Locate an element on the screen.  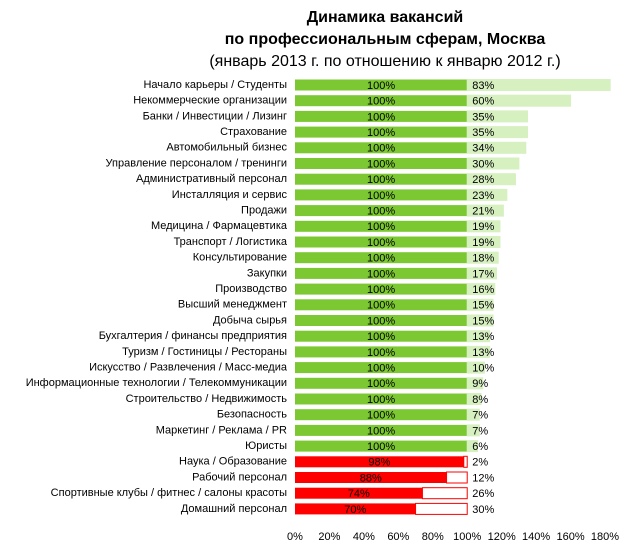
y-tick-label: Страхование is located at coordinates (253, 132).